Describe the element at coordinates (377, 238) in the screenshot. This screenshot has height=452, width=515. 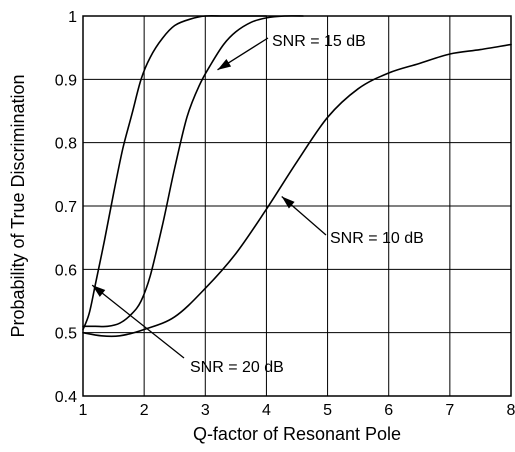
I see `annotation-label: SNR = 10 dB` at that location.